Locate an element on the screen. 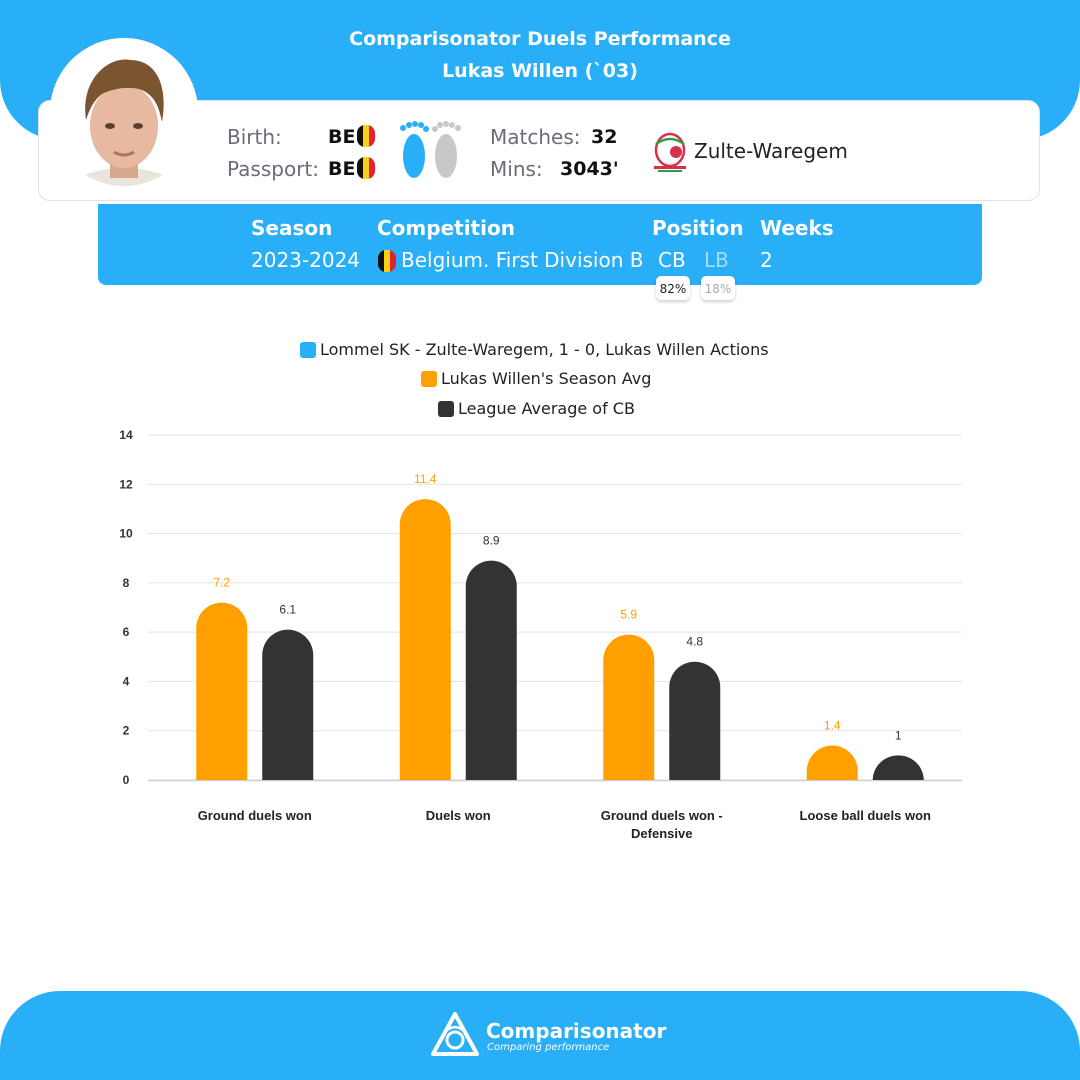 The height and width of the screenshot is (1080, 1080). data-label: 11.4 is located at coordinates (425, 479).